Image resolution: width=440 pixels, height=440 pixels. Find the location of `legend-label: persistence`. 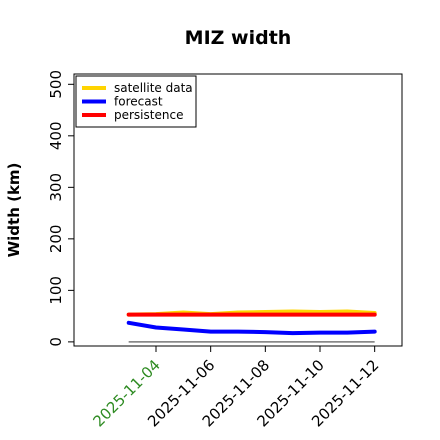

legend-label: persistence is located at coordinates (148, 115).